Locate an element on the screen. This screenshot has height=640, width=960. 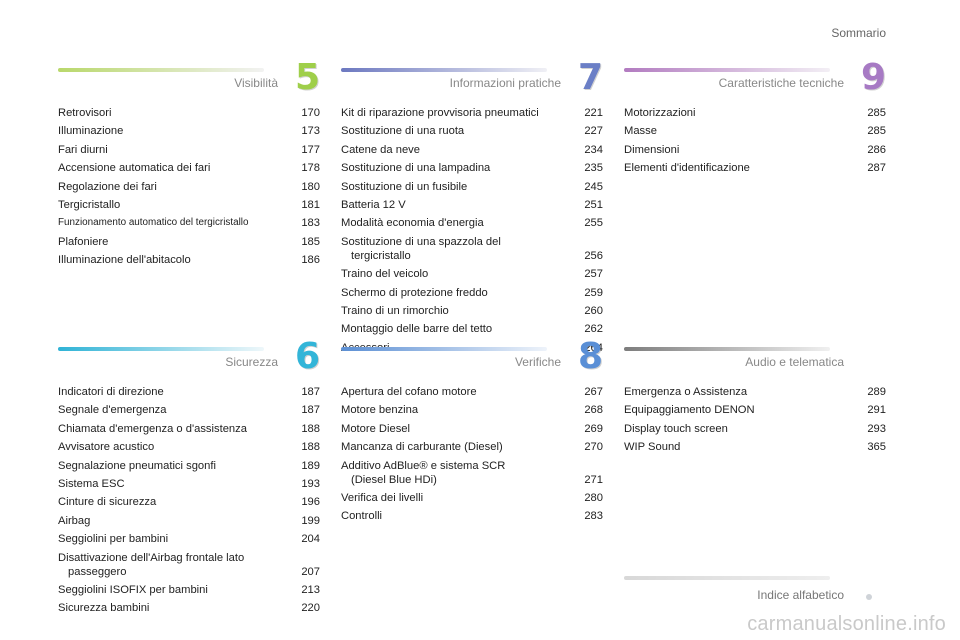
toc-entry: Retrovisori 170 is located at coordinates (189, 113).